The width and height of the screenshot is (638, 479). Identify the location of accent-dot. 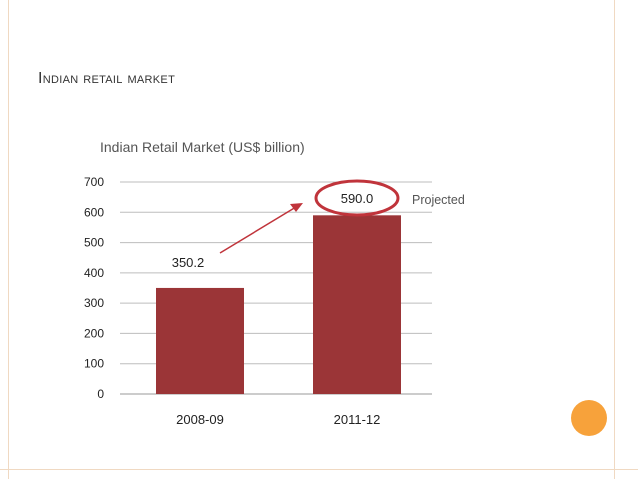
(589, 418).